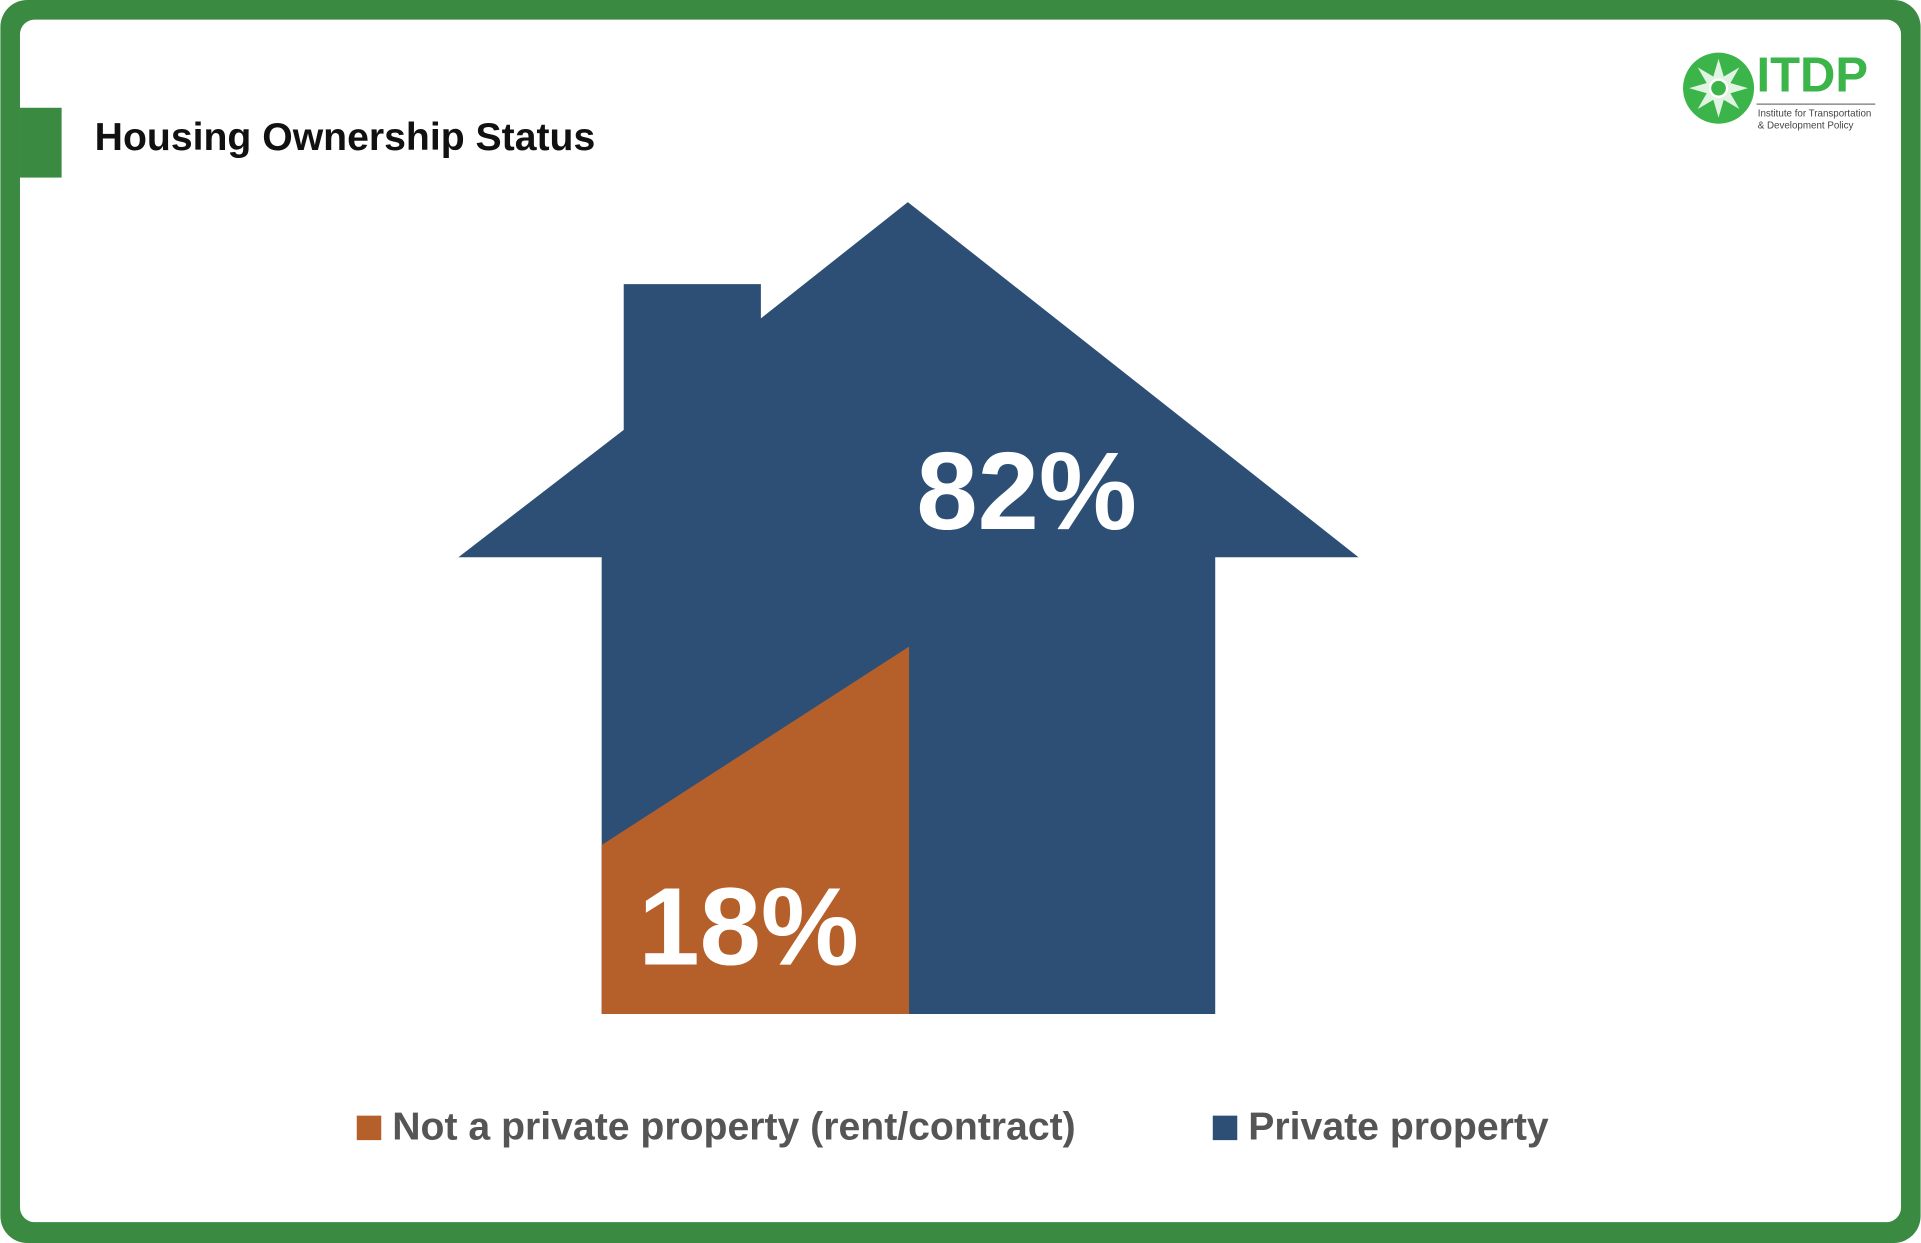 This screenshot has width=1921, height=1243. What do you see at coordinates (1718, 88) in the screenshot?
I see `logo-hub` at bounding box center [1718, 88].